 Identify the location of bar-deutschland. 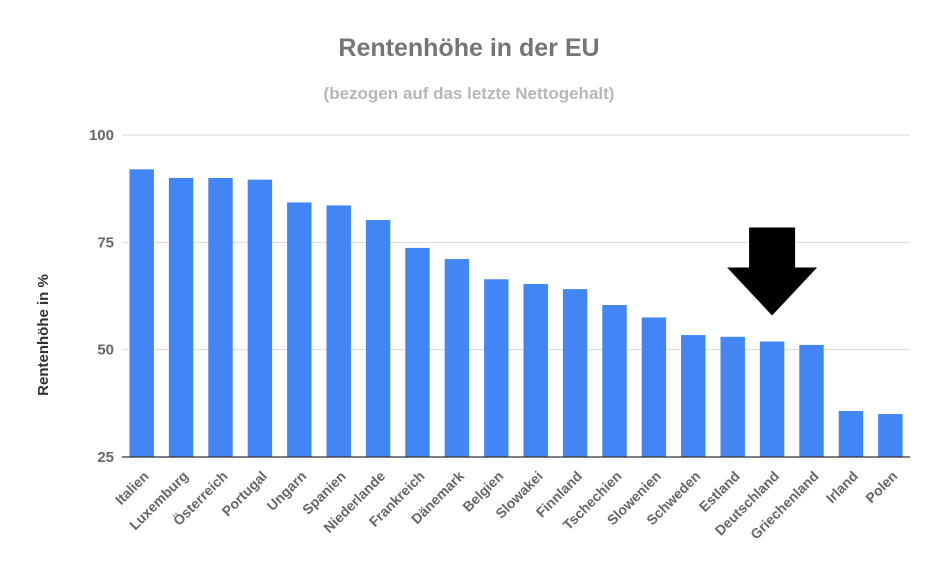
(772, 399).